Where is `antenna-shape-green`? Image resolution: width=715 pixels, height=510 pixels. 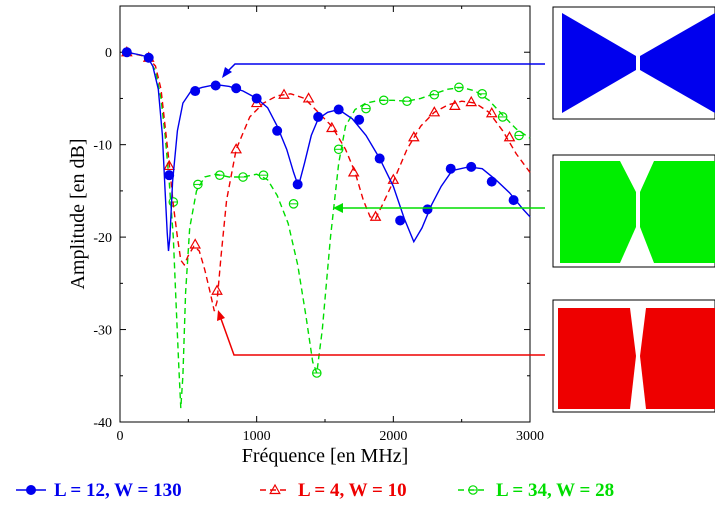 antenna-shape-green is located at coordinates (633, 211).